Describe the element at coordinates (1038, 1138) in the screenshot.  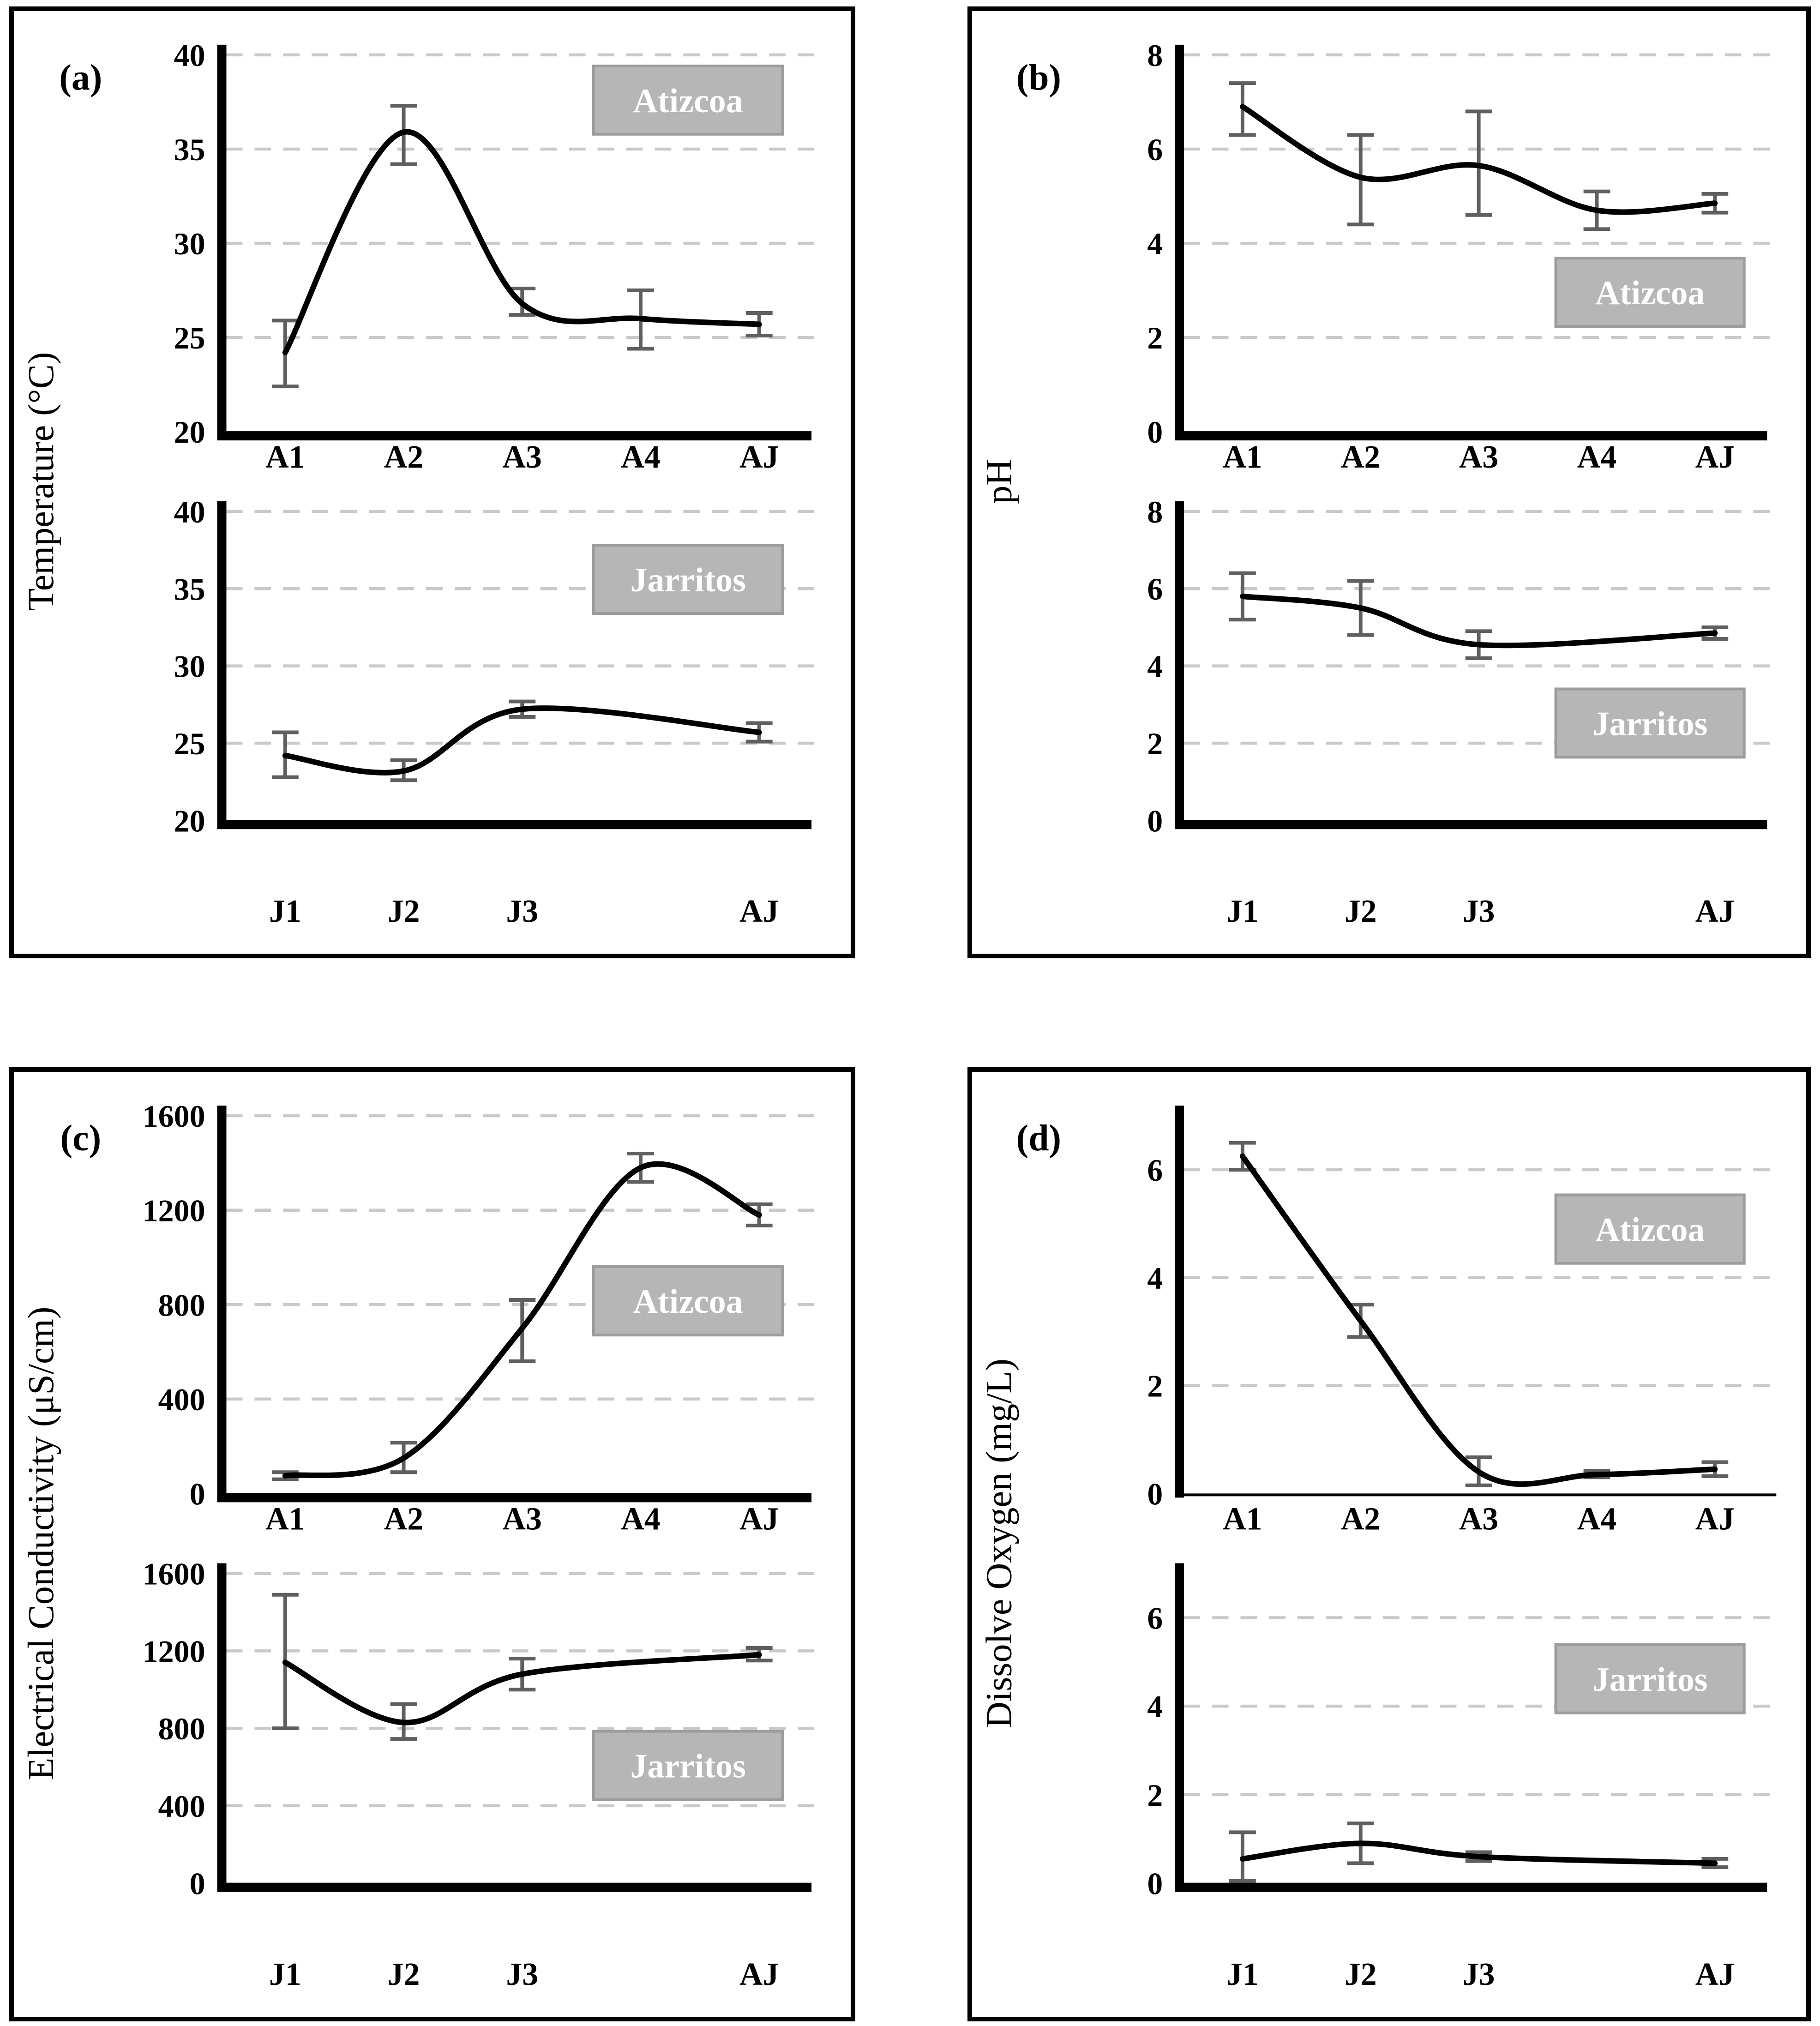
I see `panel-letter: (d)` at that location.